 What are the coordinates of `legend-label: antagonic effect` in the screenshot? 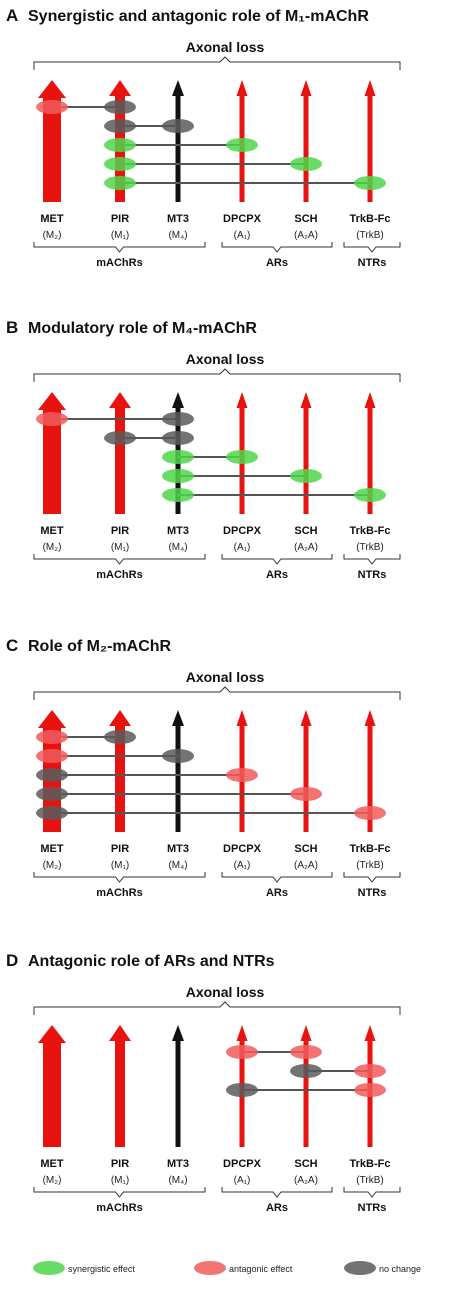 It's located at (261, 1269).